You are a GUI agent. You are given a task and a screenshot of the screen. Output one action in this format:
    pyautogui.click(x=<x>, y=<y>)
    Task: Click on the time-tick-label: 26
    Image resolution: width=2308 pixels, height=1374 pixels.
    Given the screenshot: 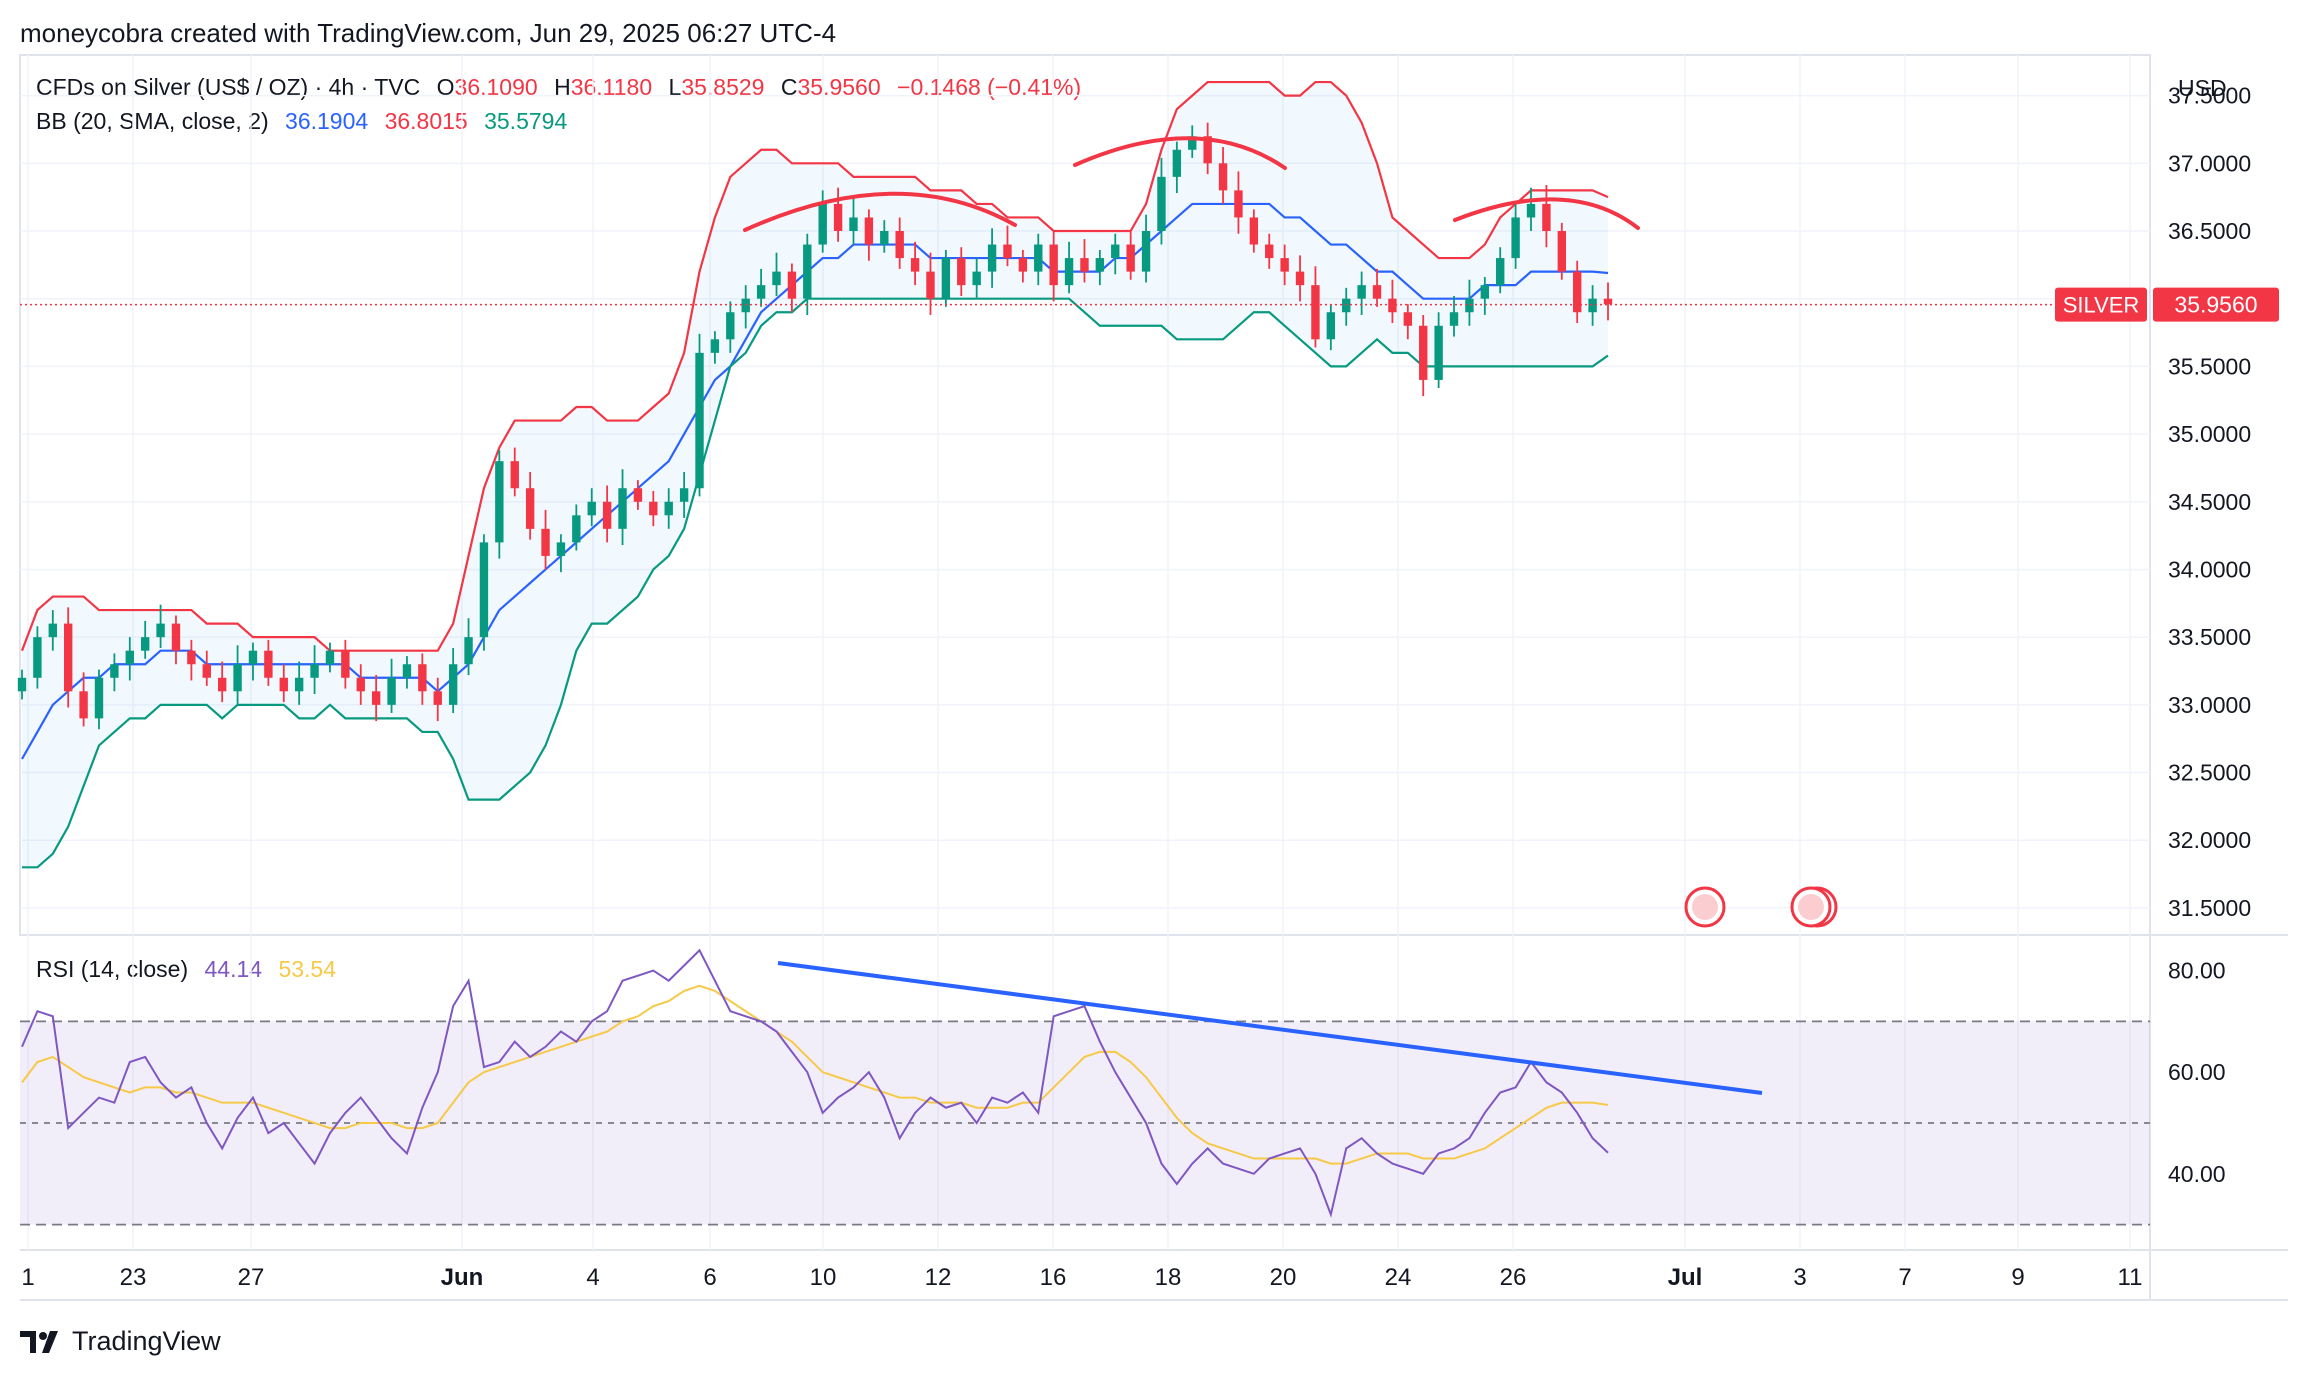 What is the action you would take?
    pyautogui.click(x=1513, y=1277)
    